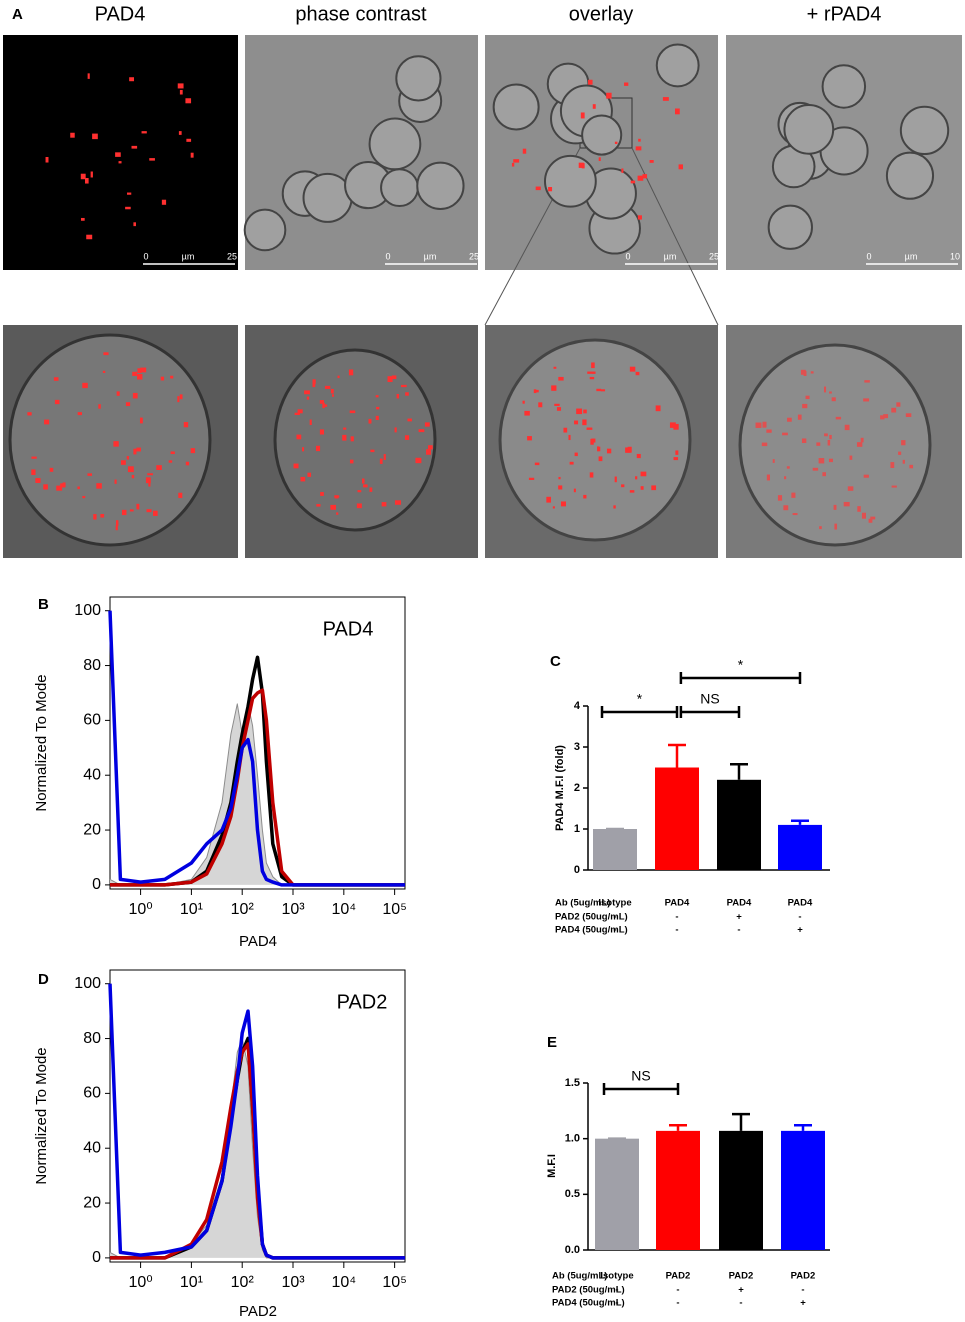  What do you see at coordinates (614, 903) in the screenshot?
I see `category-label: Isotype` at bounding box center [614, 903].